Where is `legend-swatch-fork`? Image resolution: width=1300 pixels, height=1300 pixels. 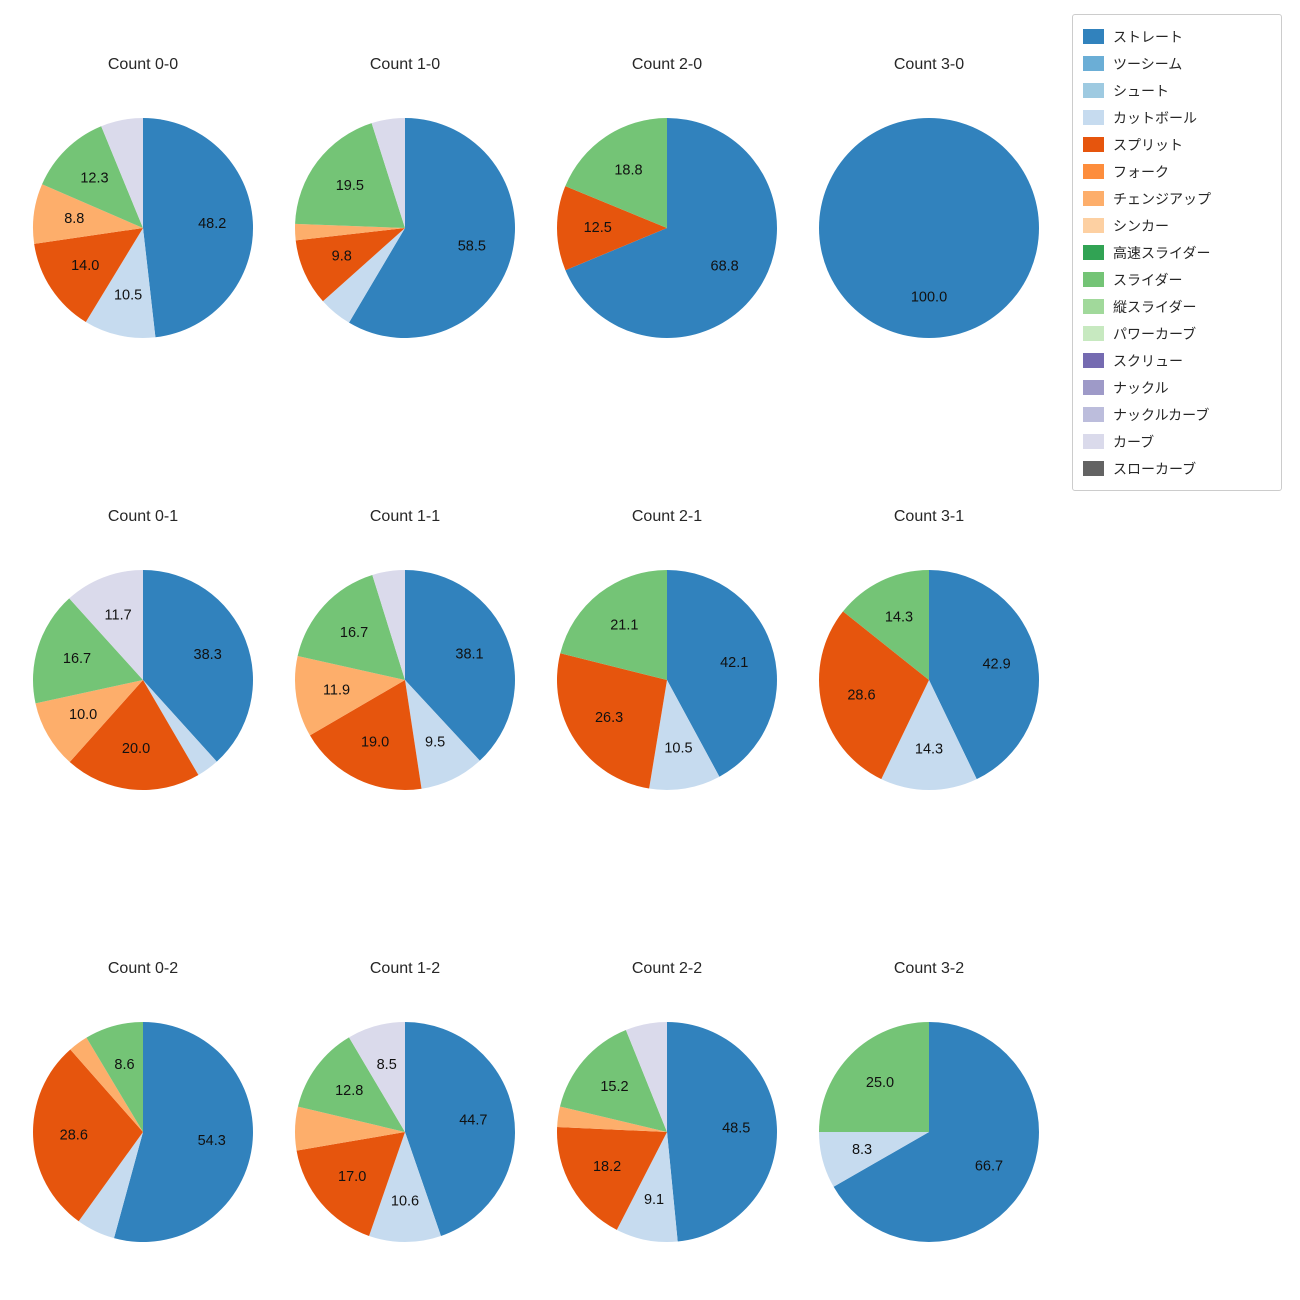 legend-swatch-fork is located at coordinates (1093, 171).